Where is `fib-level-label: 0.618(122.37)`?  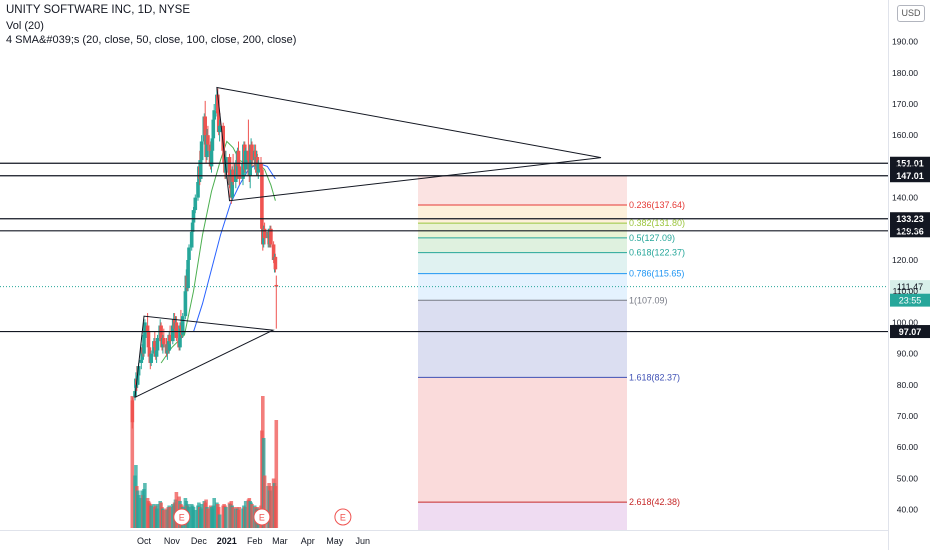
fib-level-label: 0.618(122.37) is located at coordinates (657, 253).